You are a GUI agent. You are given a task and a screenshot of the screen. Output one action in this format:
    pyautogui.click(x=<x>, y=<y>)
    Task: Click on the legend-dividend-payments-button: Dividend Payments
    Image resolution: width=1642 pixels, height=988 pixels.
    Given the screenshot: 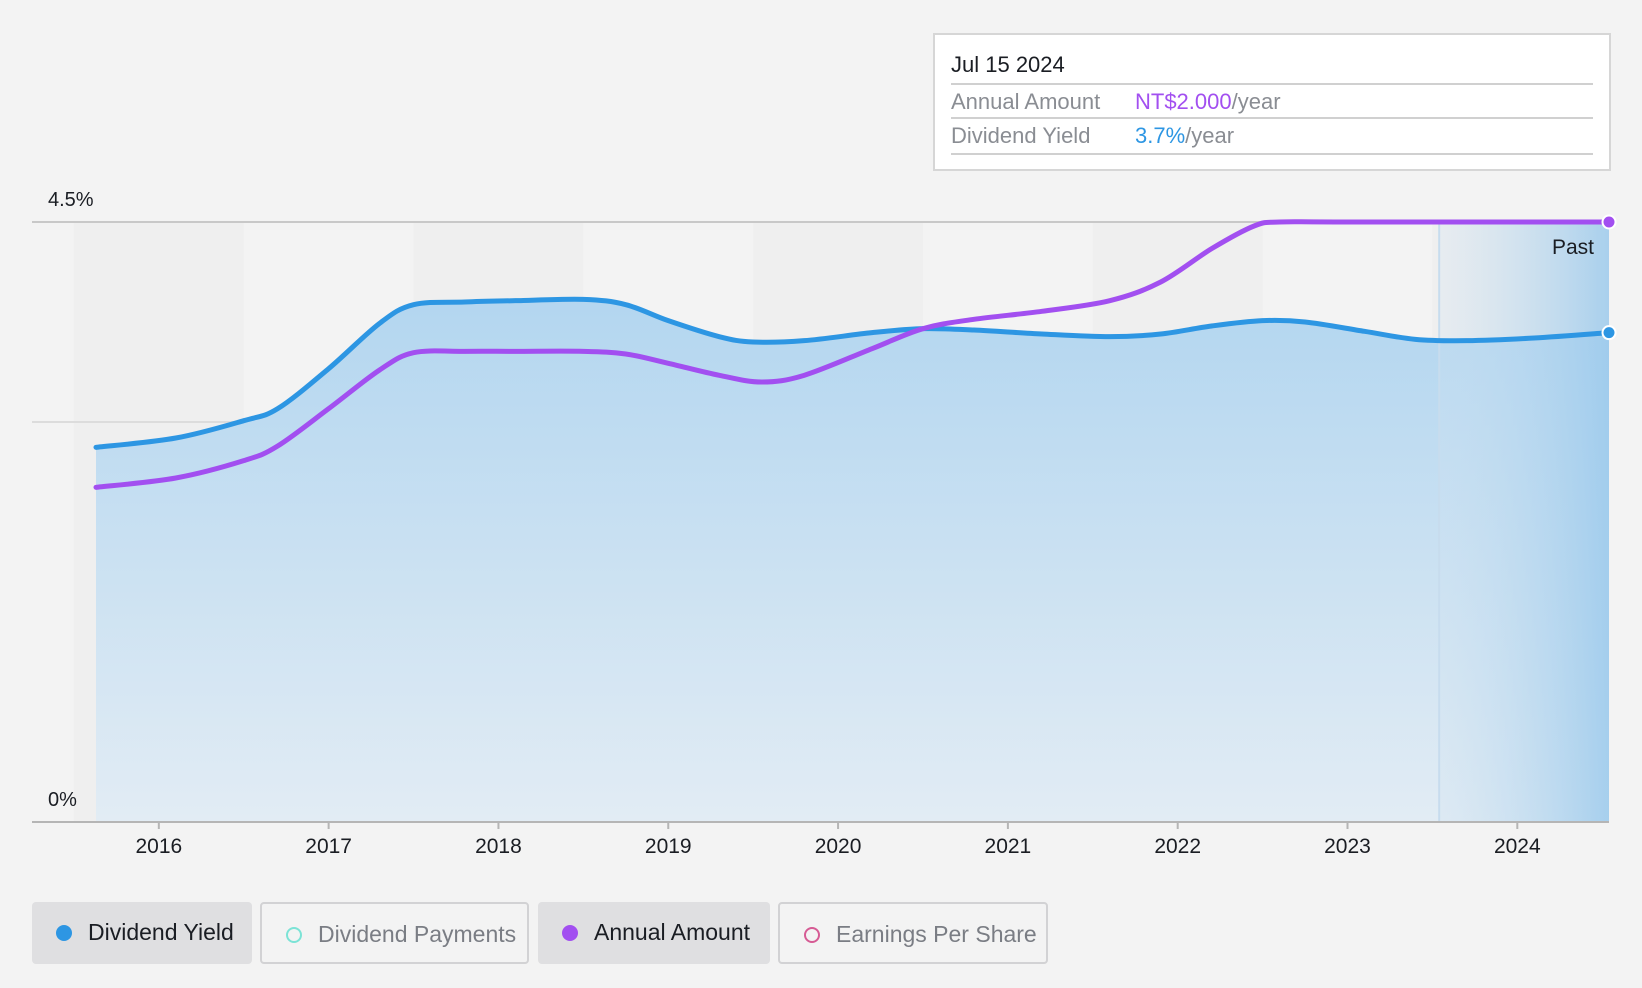 What is the action you would take?
    pyautogui.click(x=394, y=933)
    